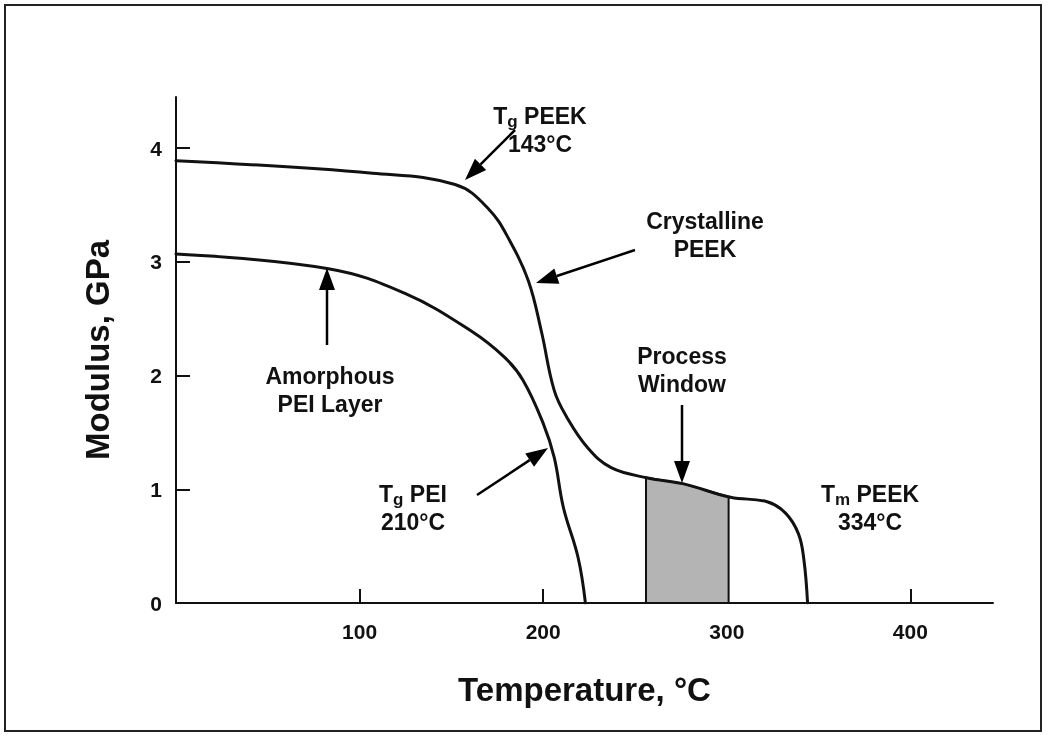 The height and width of the screenshot is (738, 1050). I want to click on x-tick-label: 300, so click(727, 631).